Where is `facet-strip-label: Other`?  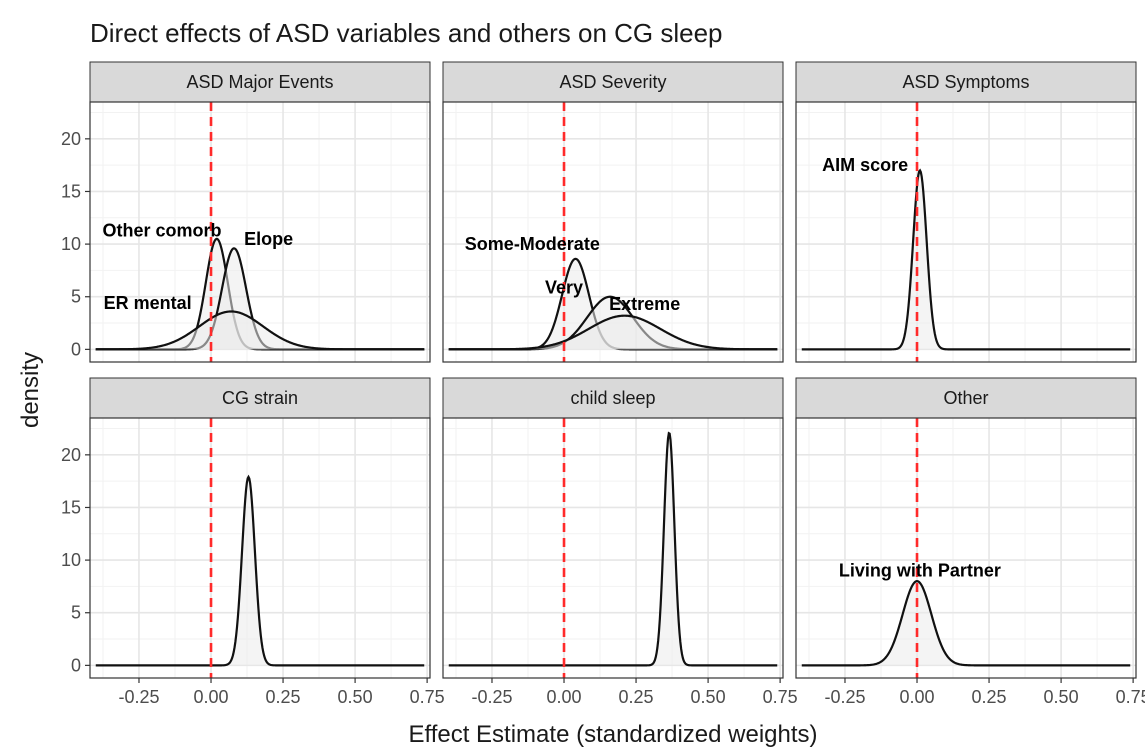 facet-strip-label: Other is located at coordinates (965, 398).